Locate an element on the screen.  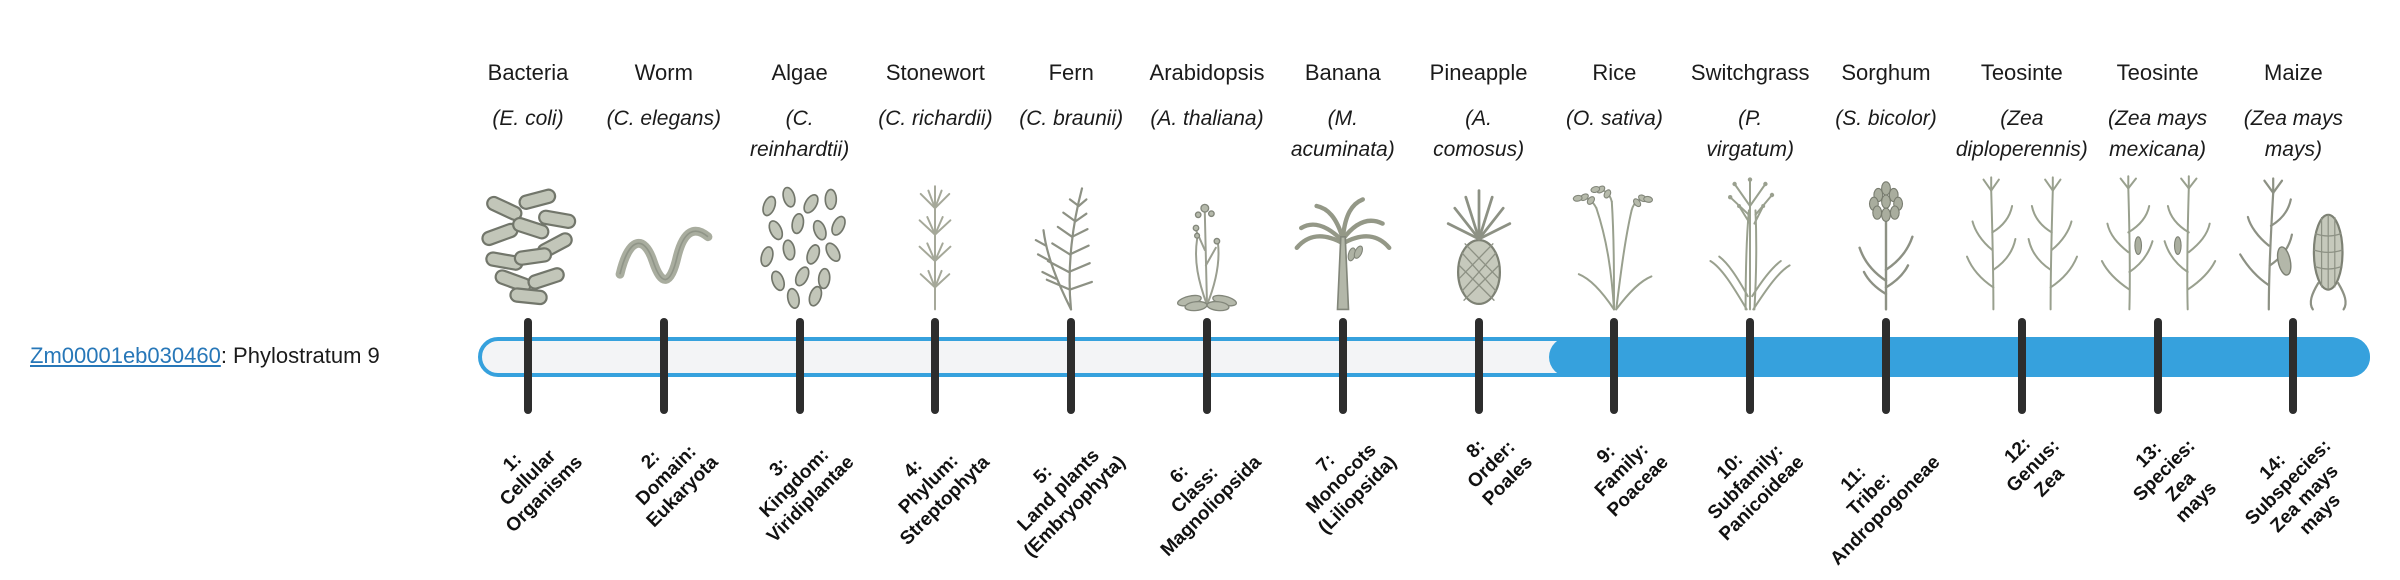
organism-scientific-name: (Zea mays mays) is located at coordinates (2293, 134).